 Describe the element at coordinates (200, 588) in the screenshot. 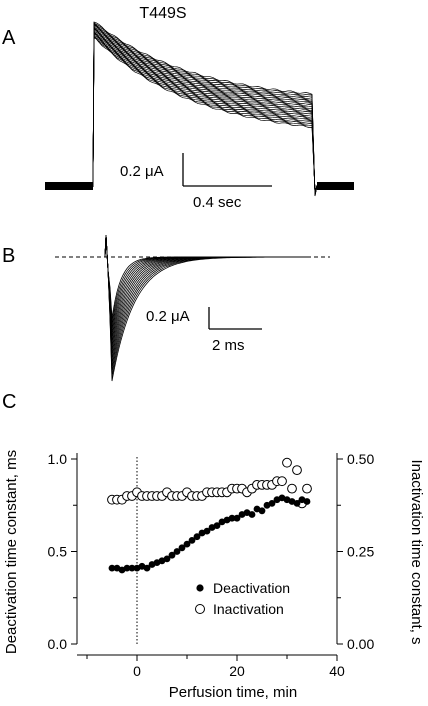

I see `legend-marker-deactivation` at that location.